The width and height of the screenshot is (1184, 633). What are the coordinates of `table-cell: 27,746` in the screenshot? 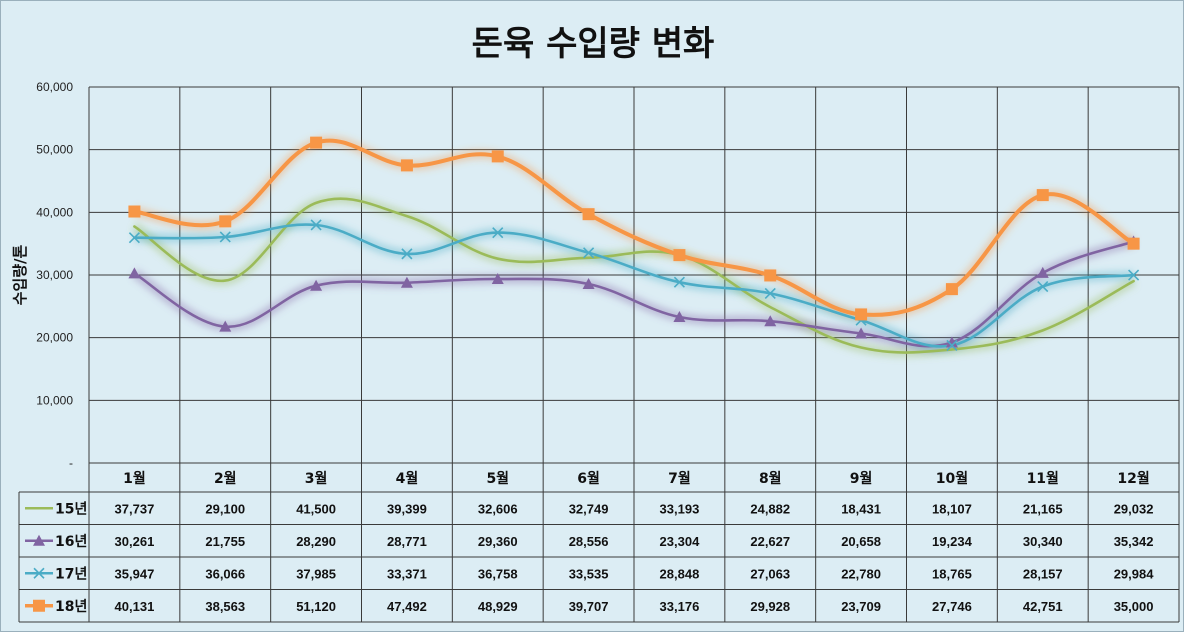 It's located at (952, 606).